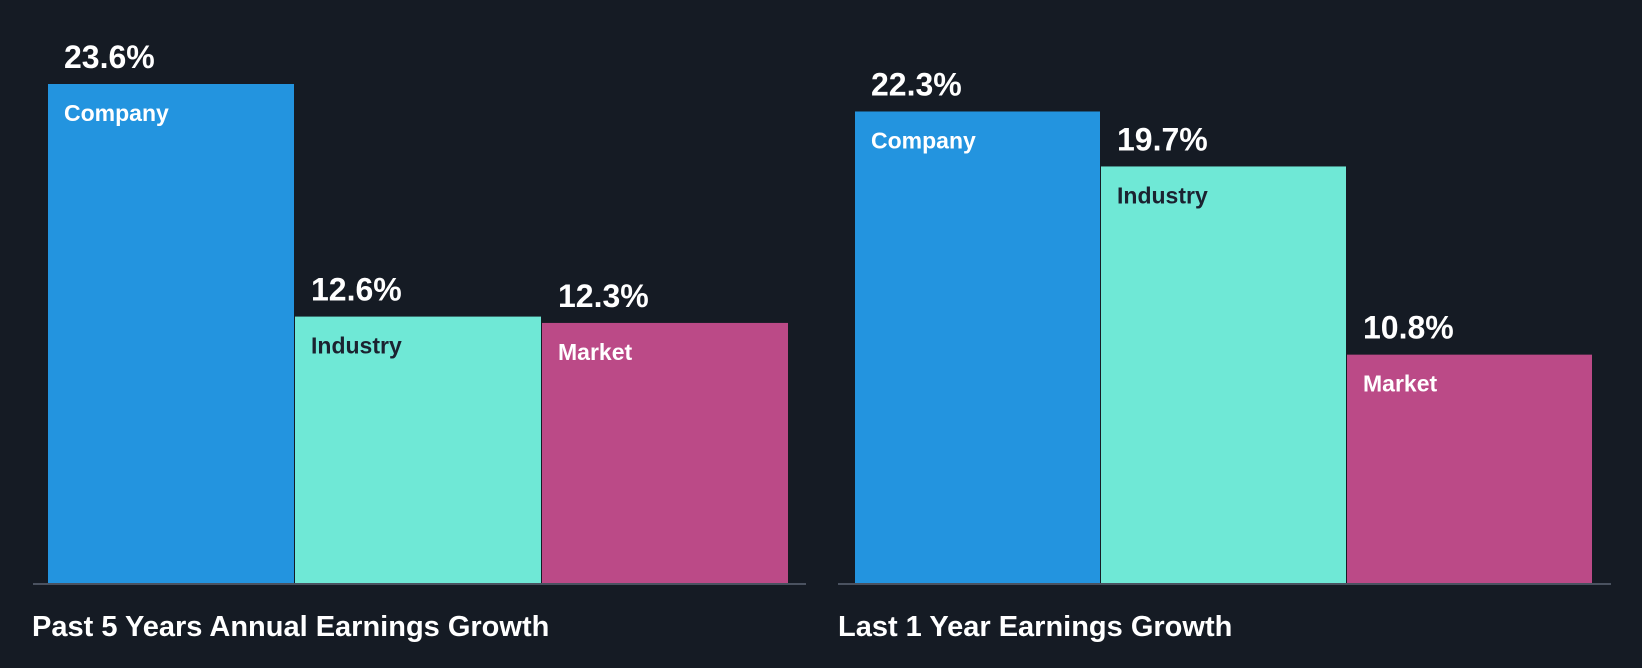  I want to click on value-label-company: 22.3%, so click(916, 84).